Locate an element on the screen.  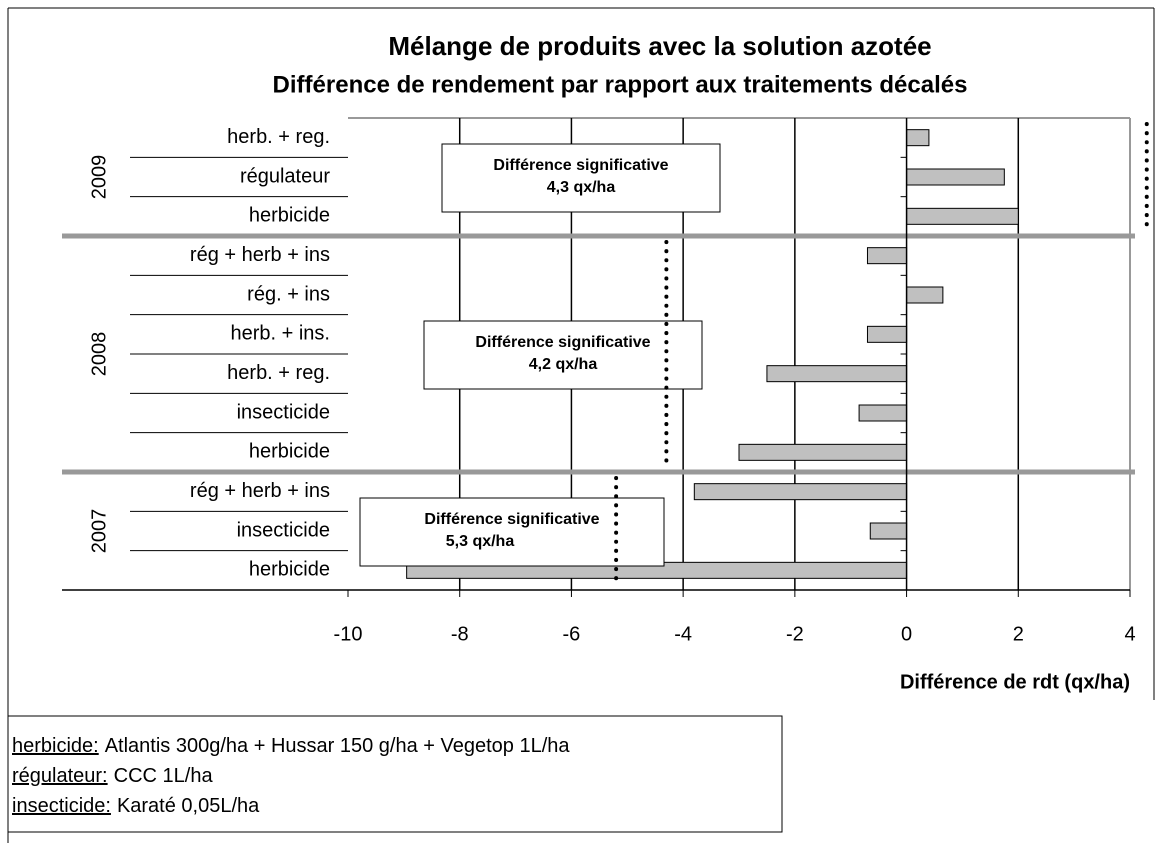
x-tick-label: 0 is located at coordinates (906, 634).